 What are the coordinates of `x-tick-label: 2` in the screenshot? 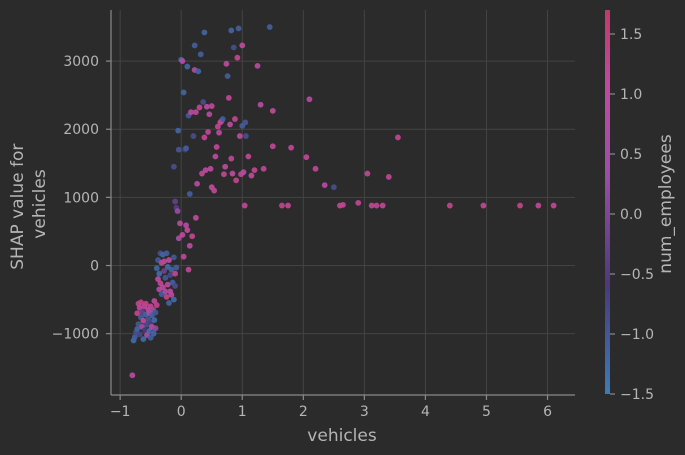 It's located at (303, 412).